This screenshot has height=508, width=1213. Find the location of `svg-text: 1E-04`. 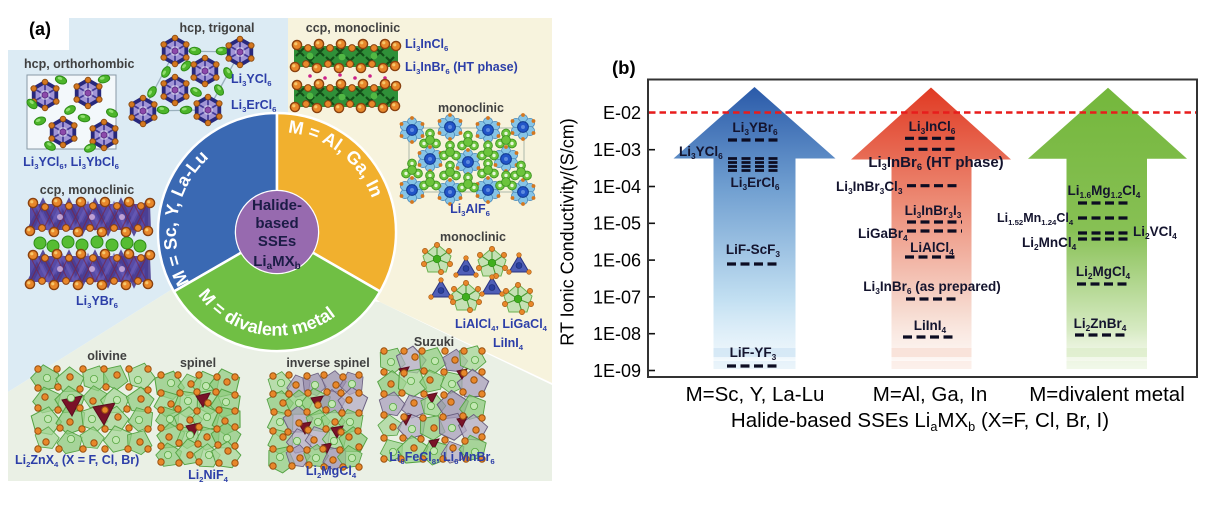

svg-text: 1E-04 is located at coordinates (617, 187).